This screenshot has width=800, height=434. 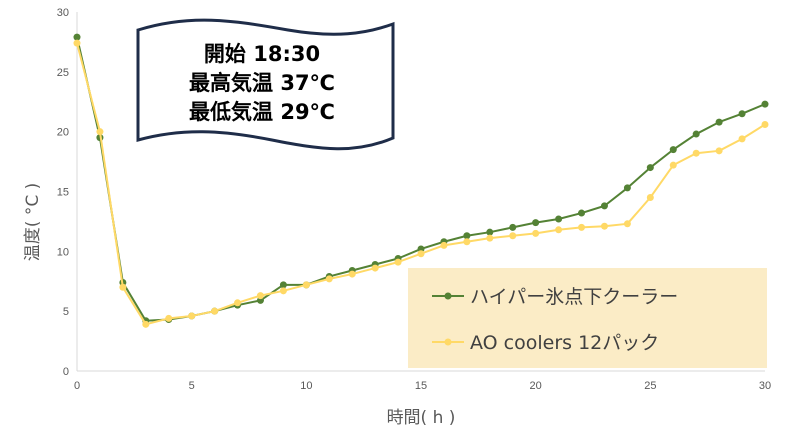 I want to click on banner-line-min-temp: 最低気温 29℃, so click(x=262, y=112).